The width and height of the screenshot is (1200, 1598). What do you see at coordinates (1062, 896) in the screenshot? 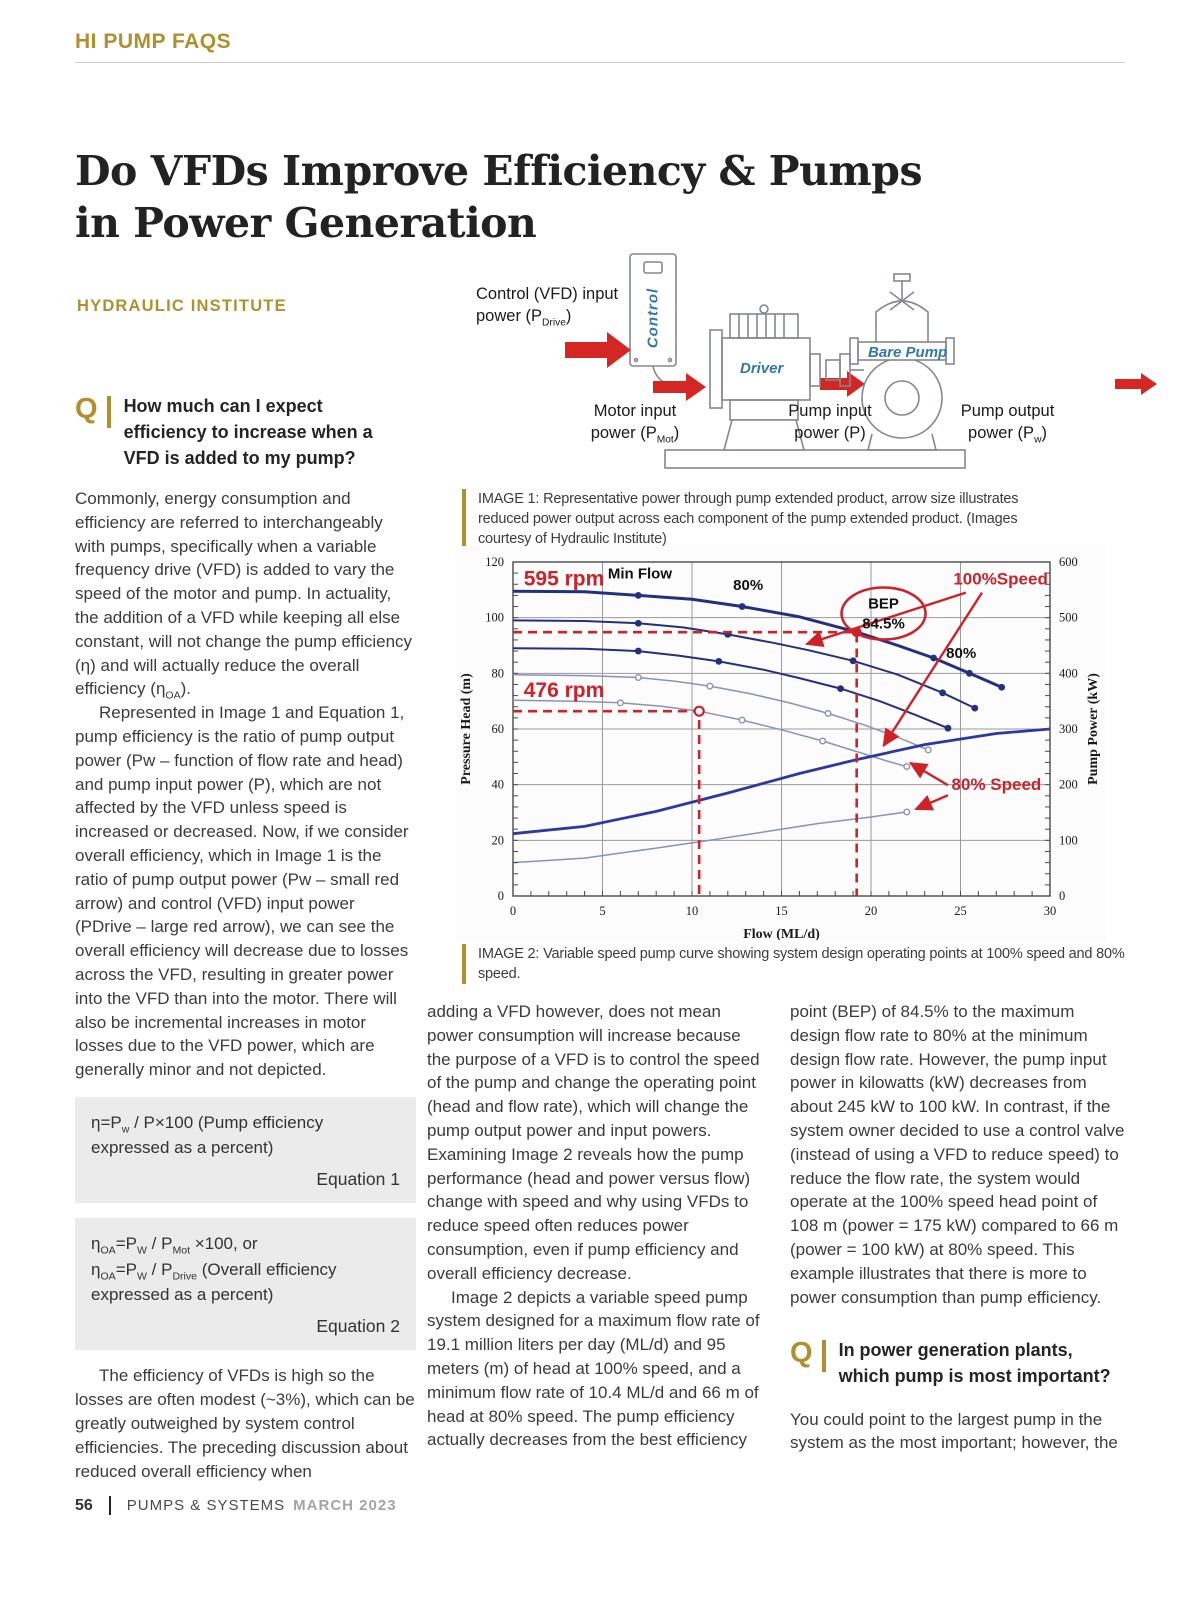
I see `y-right-tick-label: 0` at bounding box center [1062, 896].